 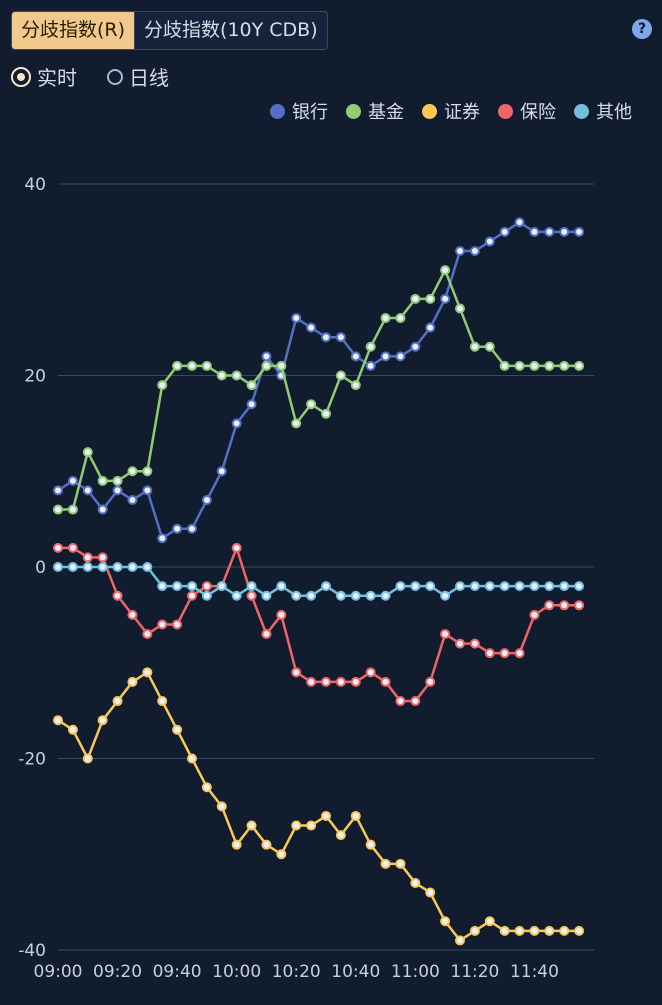 What do you see at coordinates (642, 29) in the screenshot?
I see `help-icon: ?` at bounding box center [642, 29].